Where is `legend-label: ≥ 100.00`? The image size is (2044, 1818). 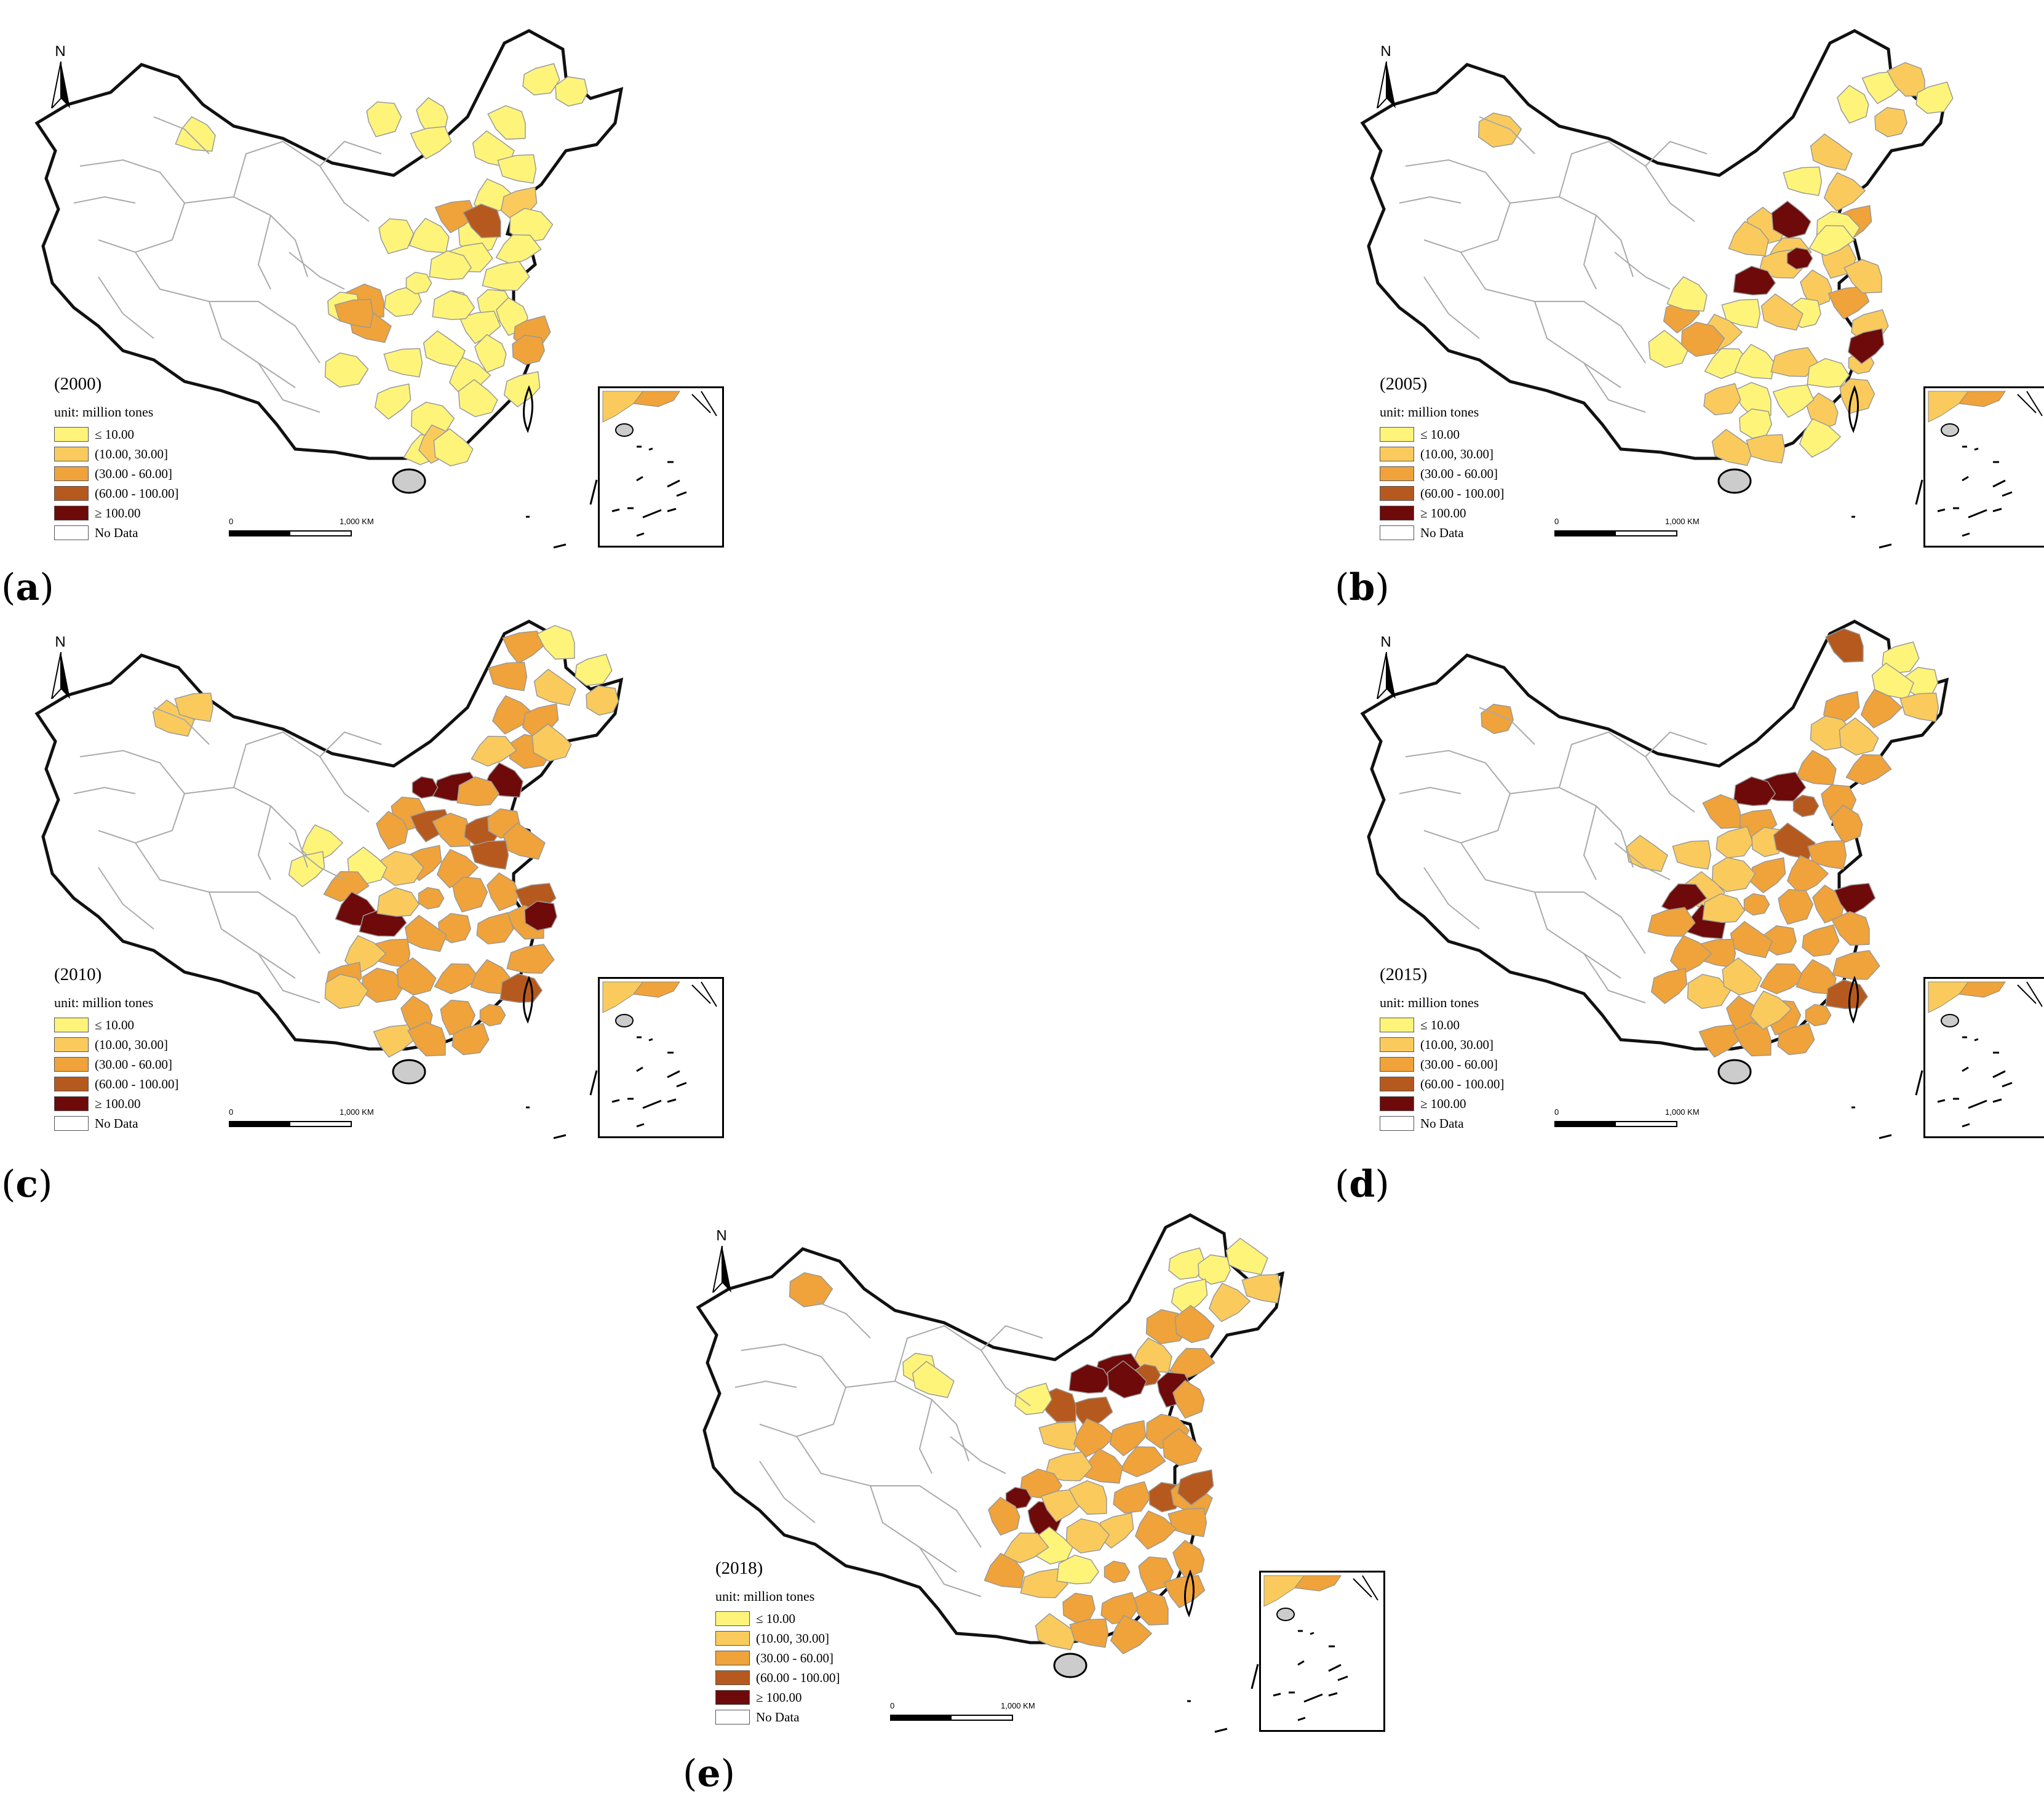 legend-label: ≥ 100.00 is located at coordinates (779, 1697).